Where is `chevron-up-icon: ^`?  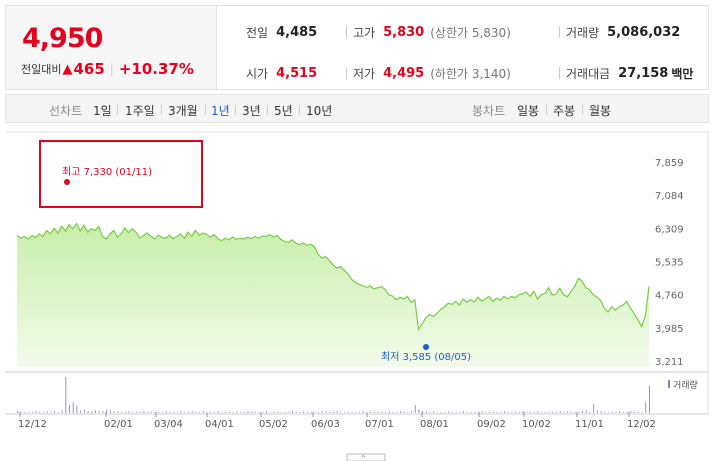
chevron-up-icon: ^ is located at coordinates (363, 457).